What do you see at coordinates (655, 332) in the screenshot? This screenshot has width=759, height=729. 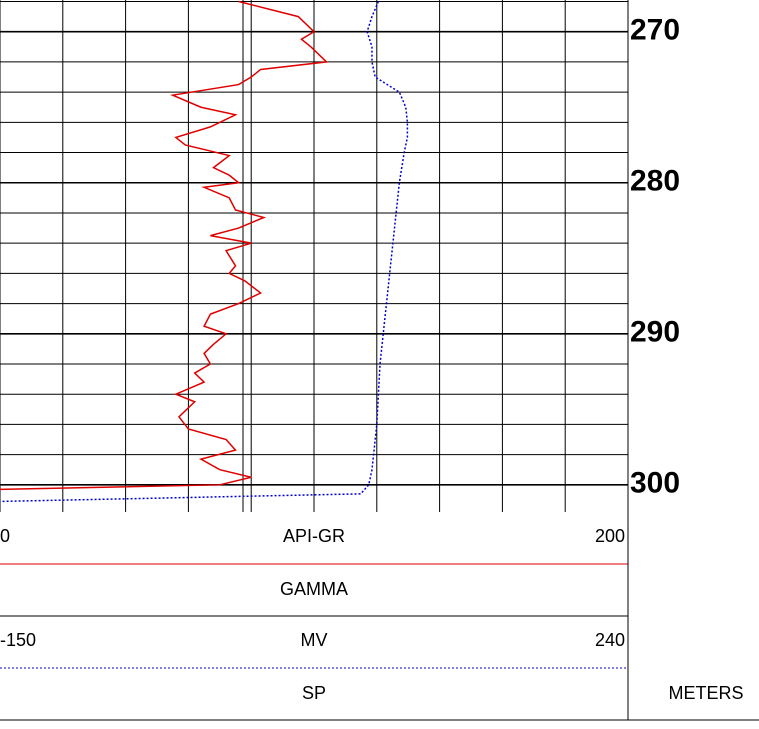 I see `depth-tick-label: 290` at bounding box center [655, 332].